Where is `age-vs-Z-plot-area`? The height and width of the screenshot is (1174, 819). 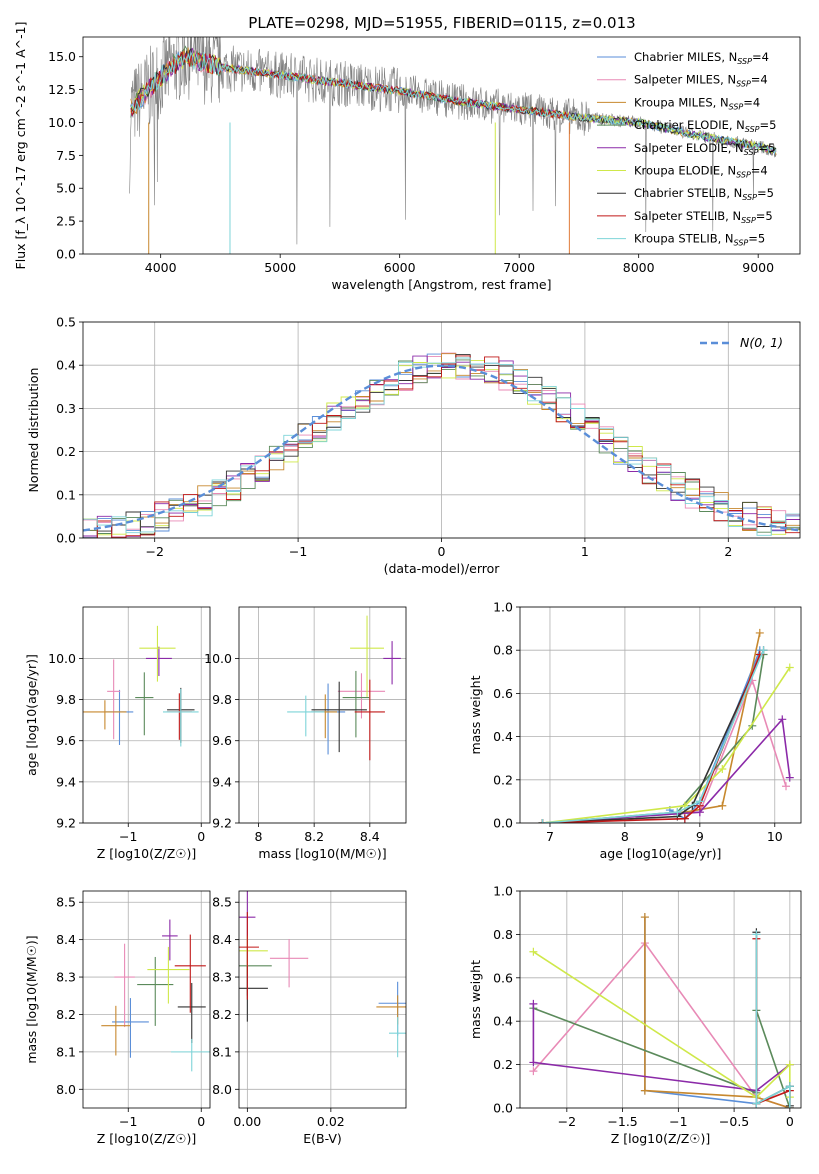
age-vs-Z-plot-area is located at coordinates (141, 686).